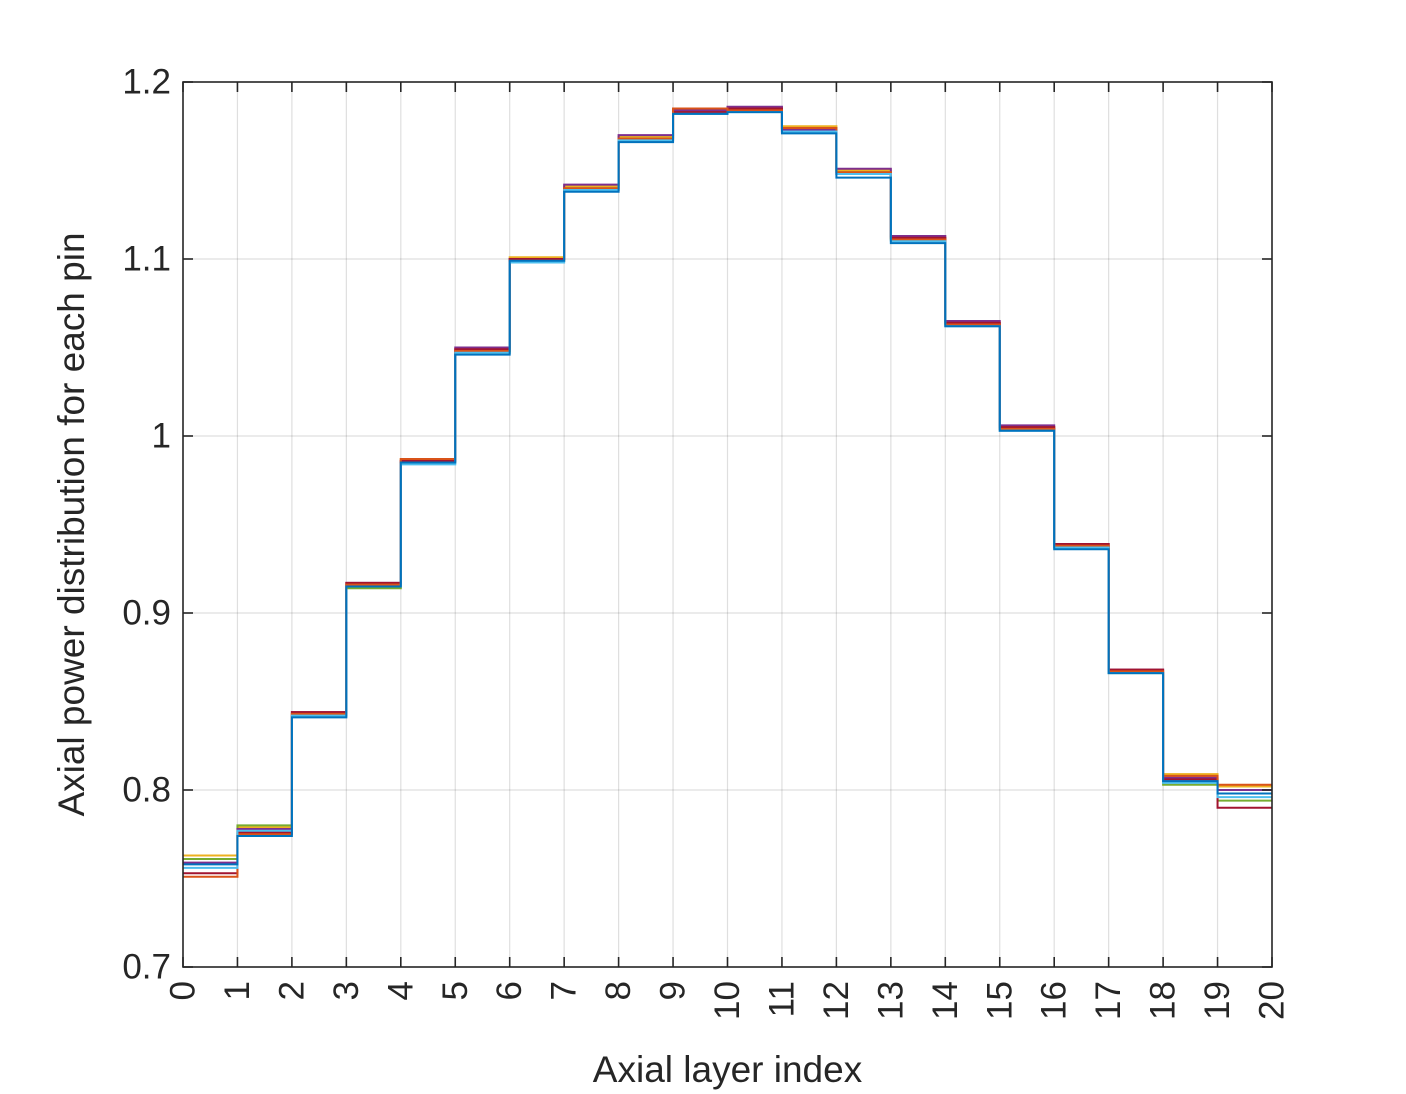  What do you see at coordinates (728, 1069) in the screenshot?
I see `x-axis-label: Axial layer index` at bounding box center [728, 1069].